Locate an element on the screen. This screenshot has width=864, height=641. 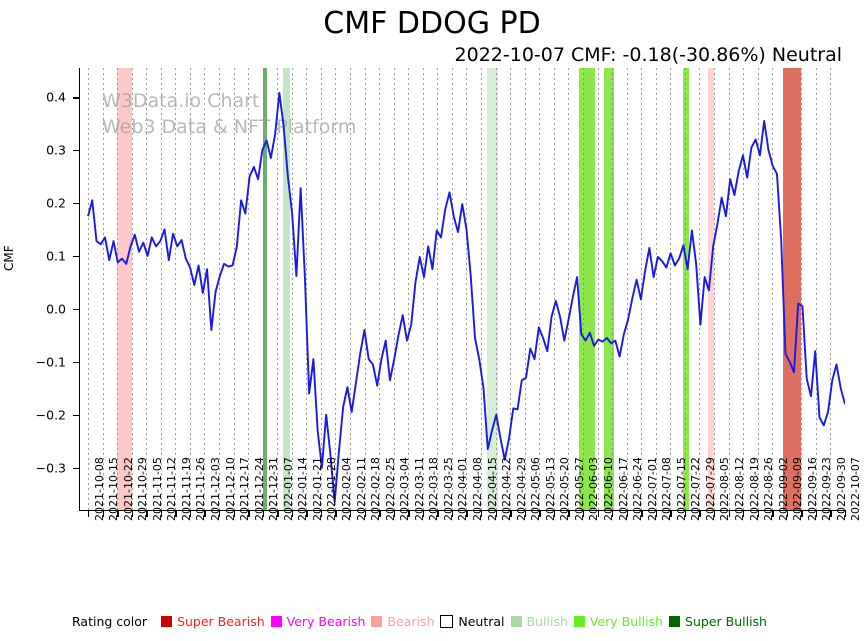
legend-item: Super Bullish is located at coordinates (718, 621).